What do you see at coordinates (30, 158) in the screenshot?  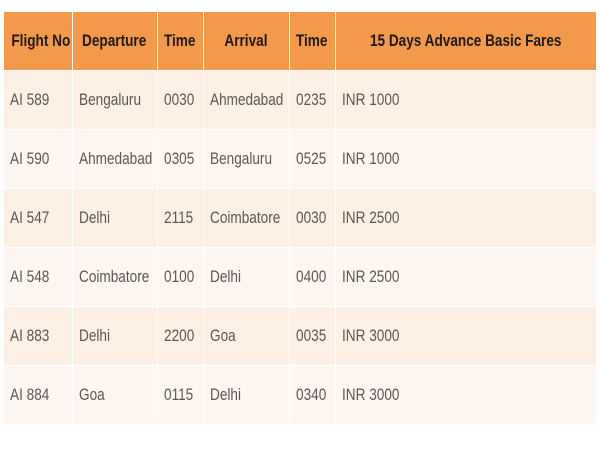 I see `cell-text: AI 590` at bounding box center [30, 158].